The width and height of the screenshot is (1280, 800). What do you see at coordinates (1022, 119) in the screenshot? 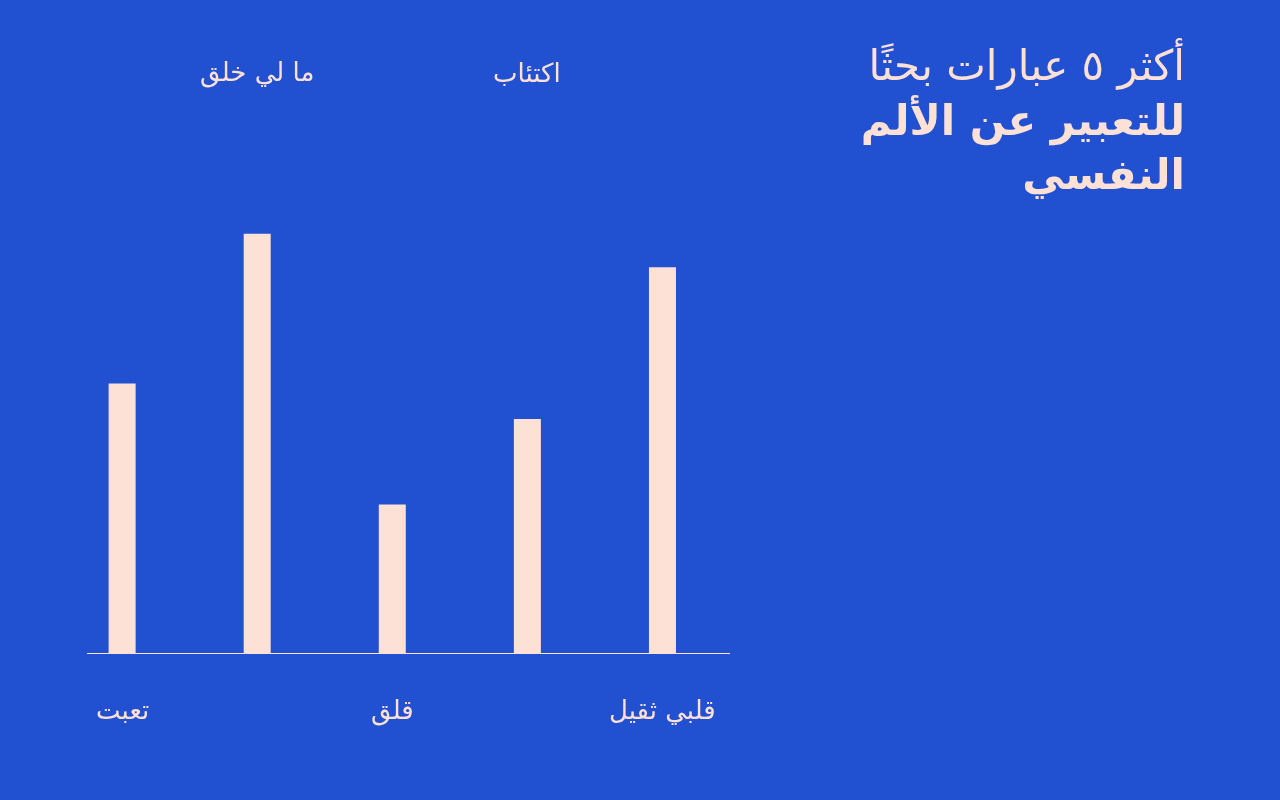
I see `text: أكثر ٥ عبارات بحثًا للتعبير عن الألم النفسي` at bounding box center [1022, 119].